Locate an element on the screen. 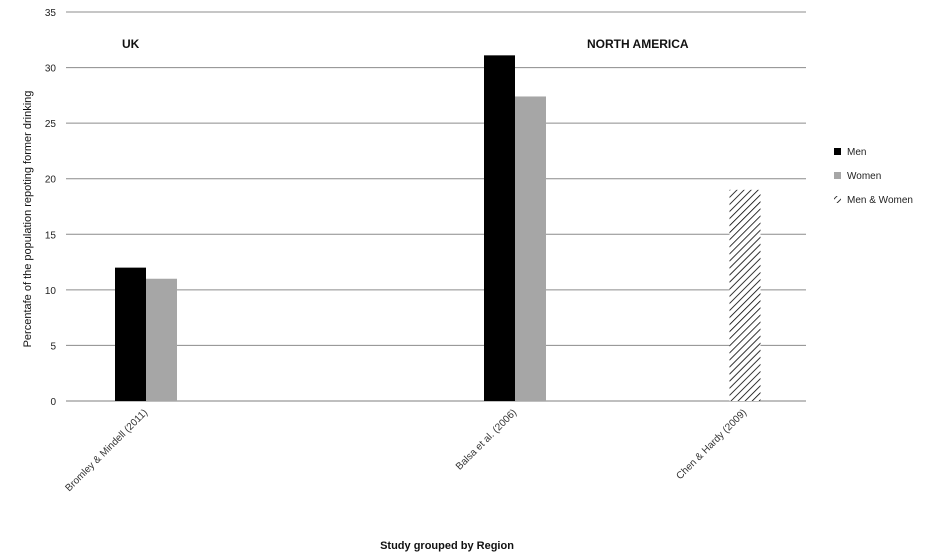 This screenshot has height=558, width=943. legend-swatch-men is located at coordinates (837, 151).